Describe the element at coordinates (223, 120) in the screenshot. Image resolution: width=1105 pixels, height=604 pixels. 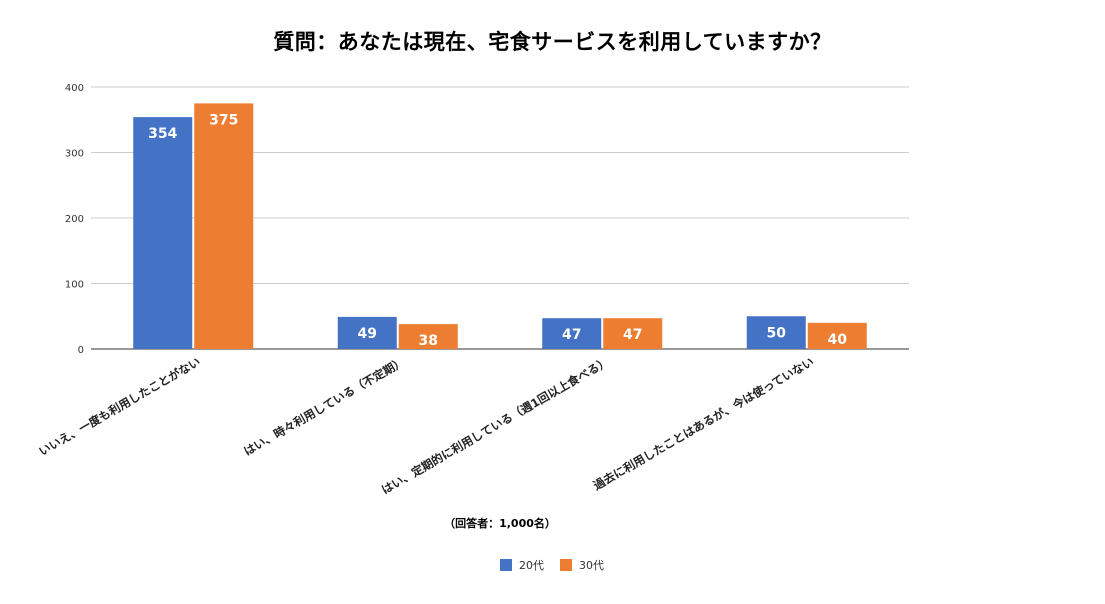
I see `data-label: 375` at that location.